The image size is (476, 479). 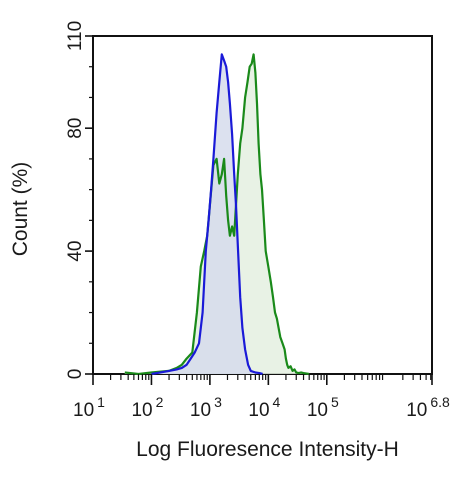 I want to click on y-axis-ticks: 0 40 80 110, so click(x=79, y=200).